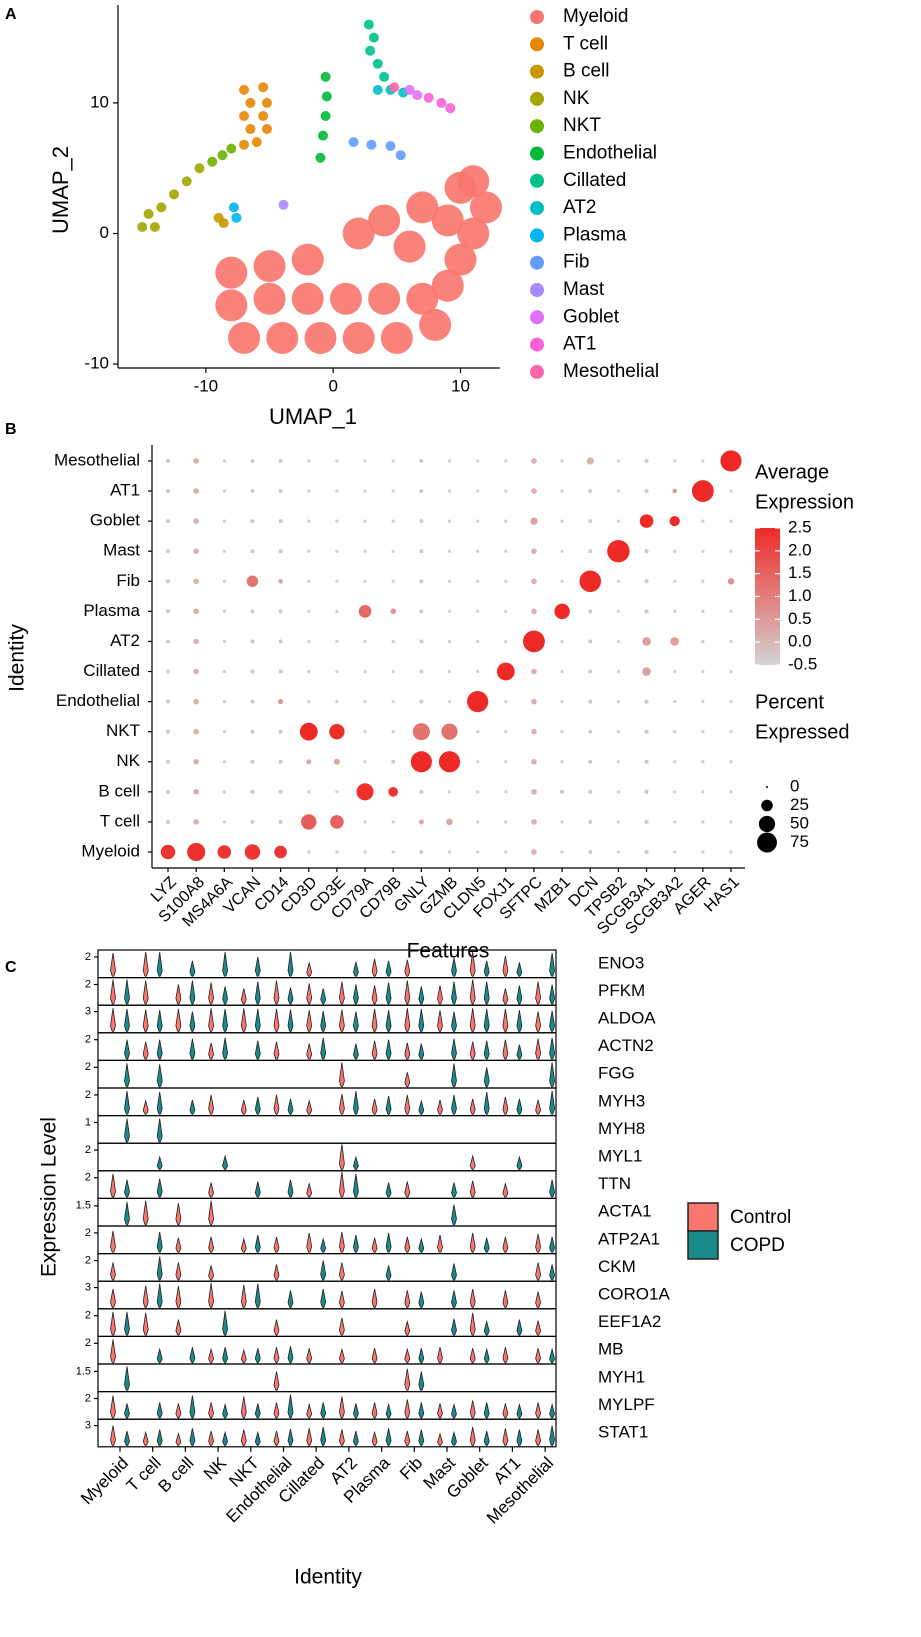 This screenshot has width=921, height=1637. Describe the element at coordinates (97, 459) in the screenshot. I see `y-tick-label: Mesothelial` at that location.